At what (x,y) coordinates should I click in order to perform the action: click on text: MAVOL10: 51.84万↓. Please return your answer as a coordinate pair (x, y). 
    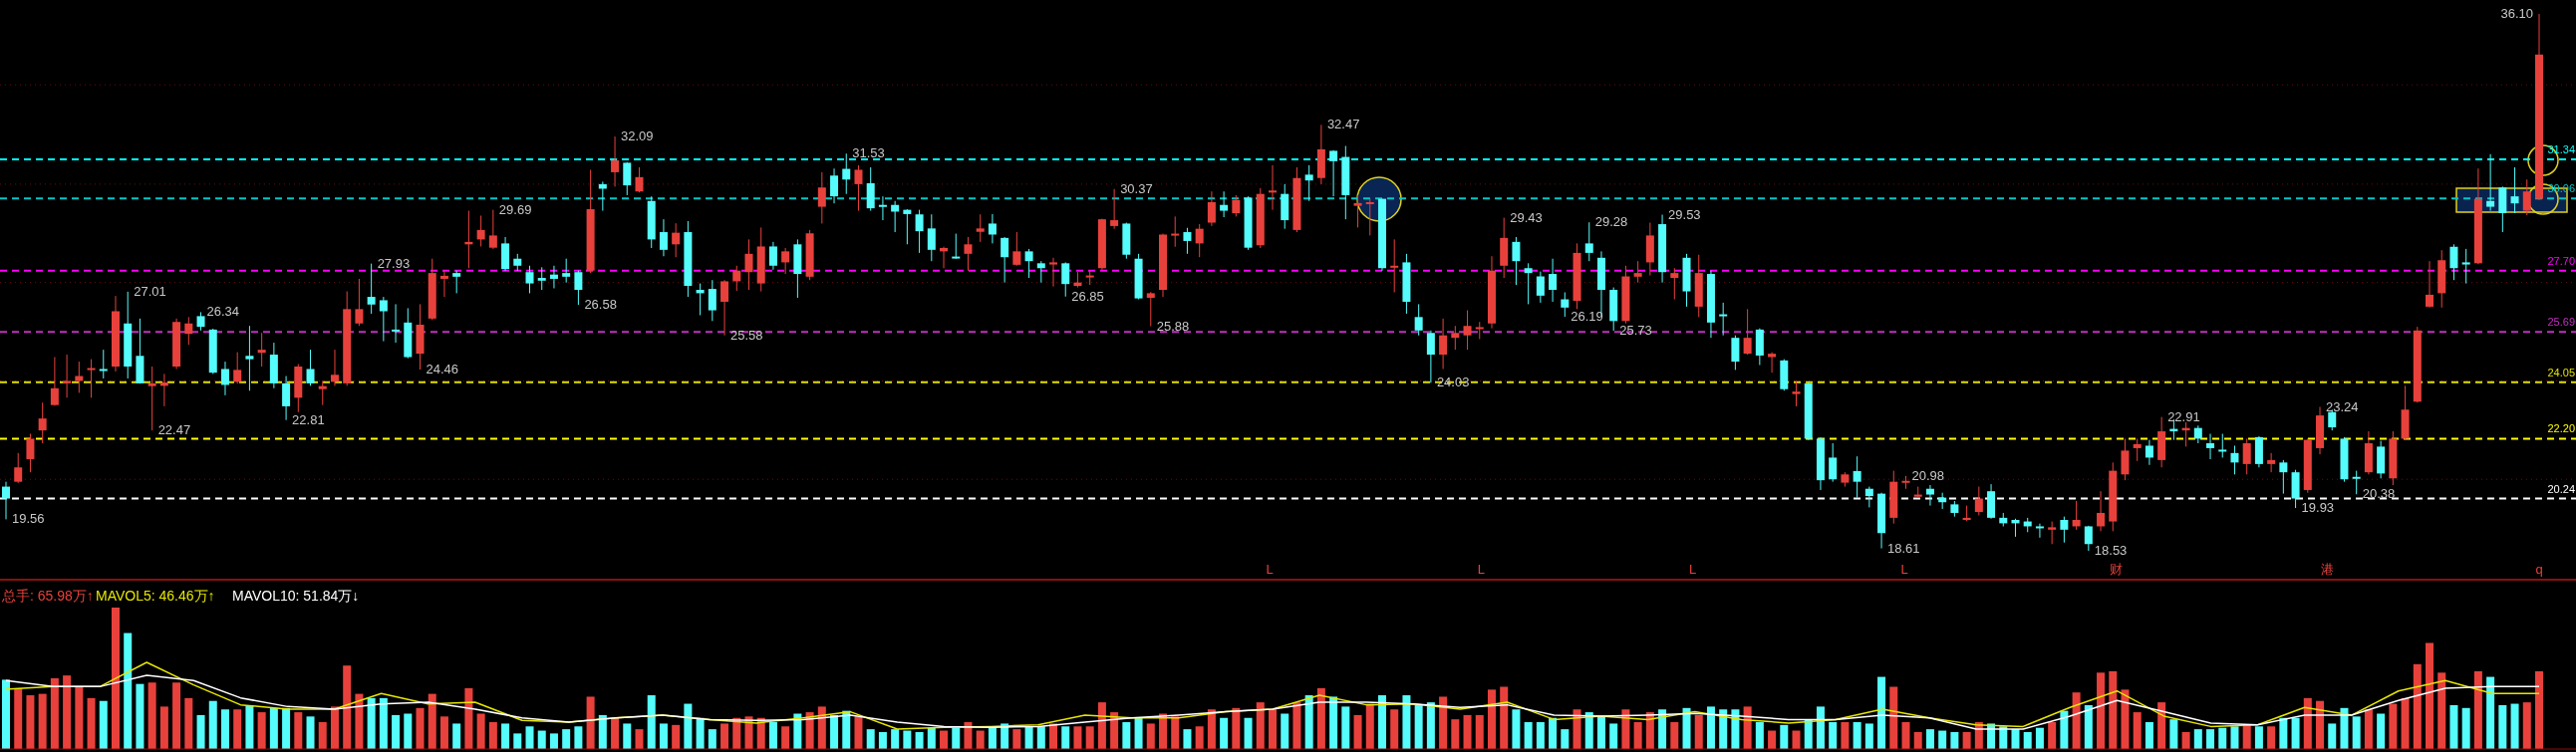
    Looking at the image, I should click on (296, 596).